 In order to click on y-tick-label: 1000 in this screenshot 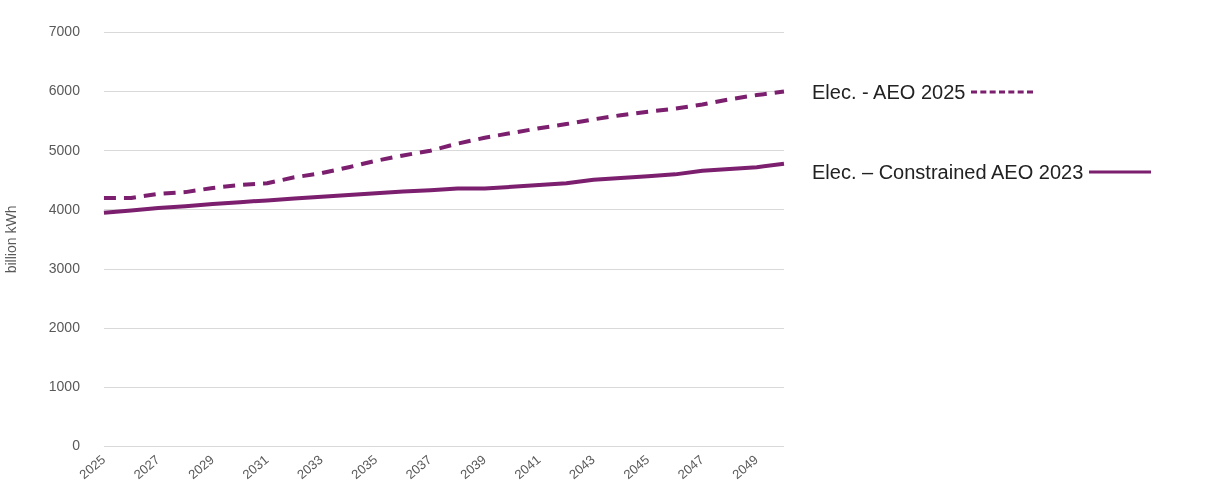, I will do `click(64, 386)`.